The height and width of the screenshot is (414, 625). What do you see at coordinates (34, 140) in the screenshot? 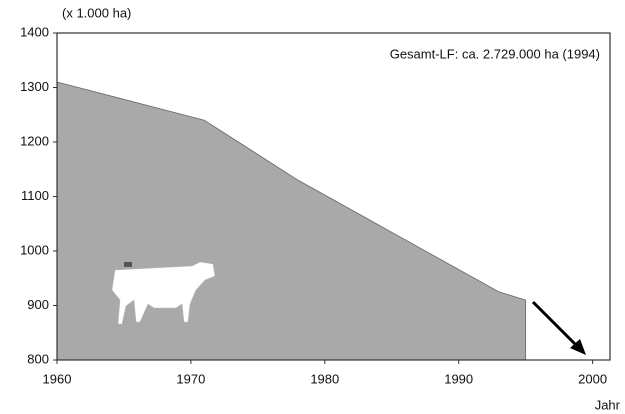
I see `y-tick-label: 1200` at bounding box center [34, 140].